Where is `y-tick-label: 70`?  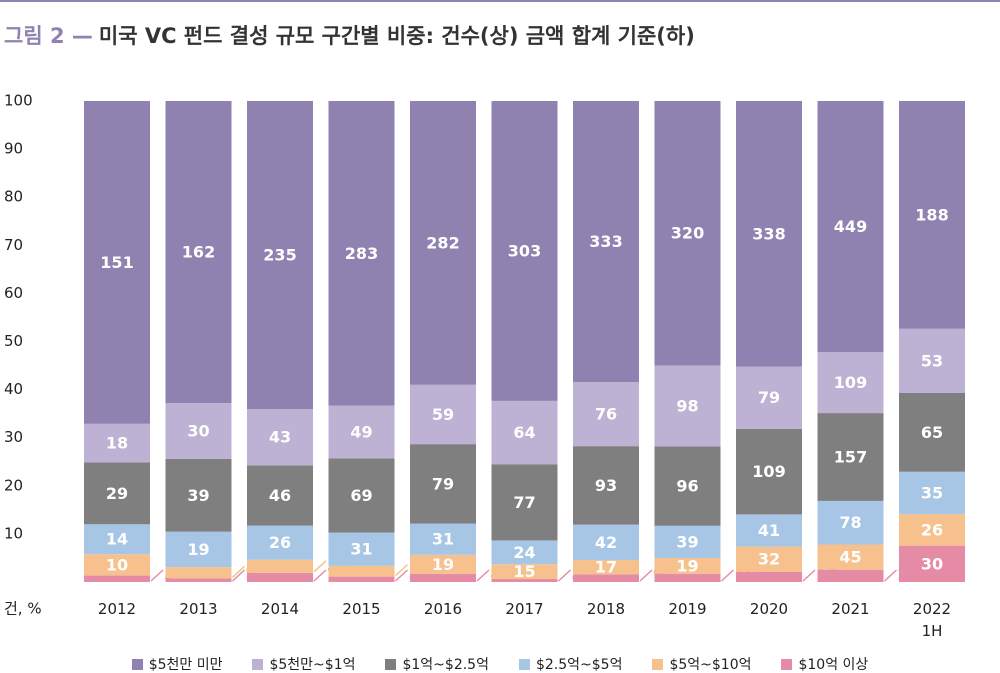 y-tick-label: 70 is located at coordinates (13, 245).